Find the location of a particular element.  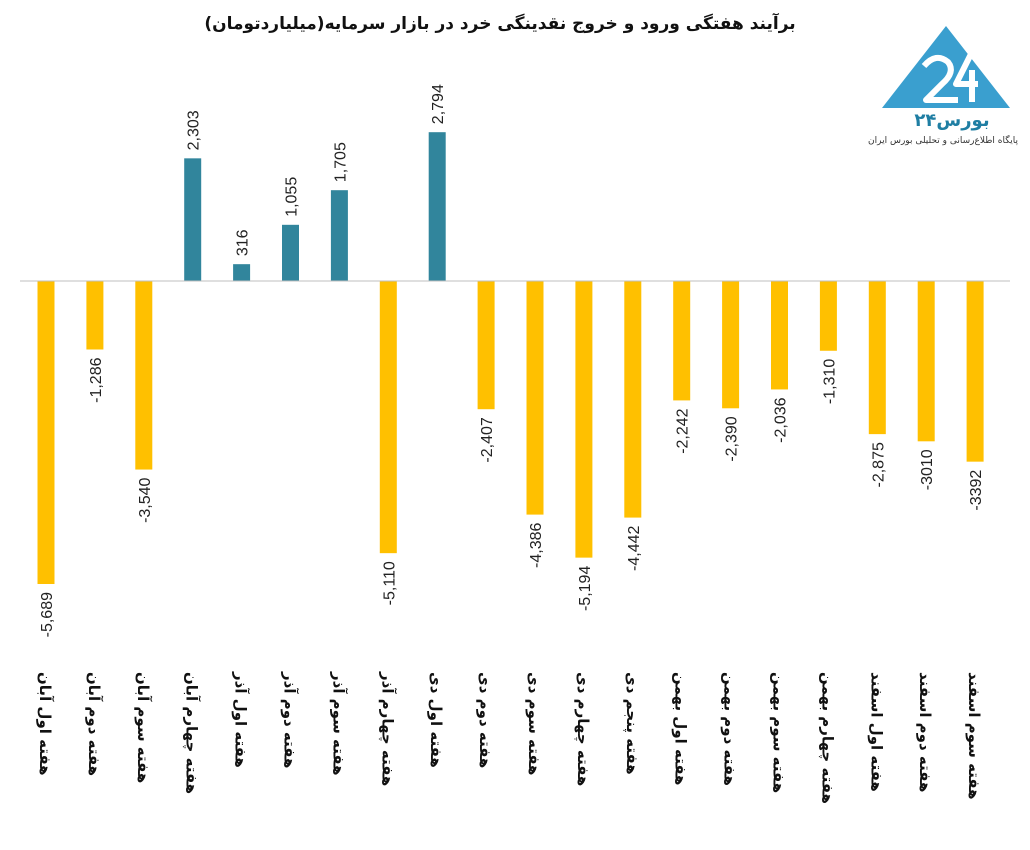

data-label: -5,689 is located at coordinates (47, 614).